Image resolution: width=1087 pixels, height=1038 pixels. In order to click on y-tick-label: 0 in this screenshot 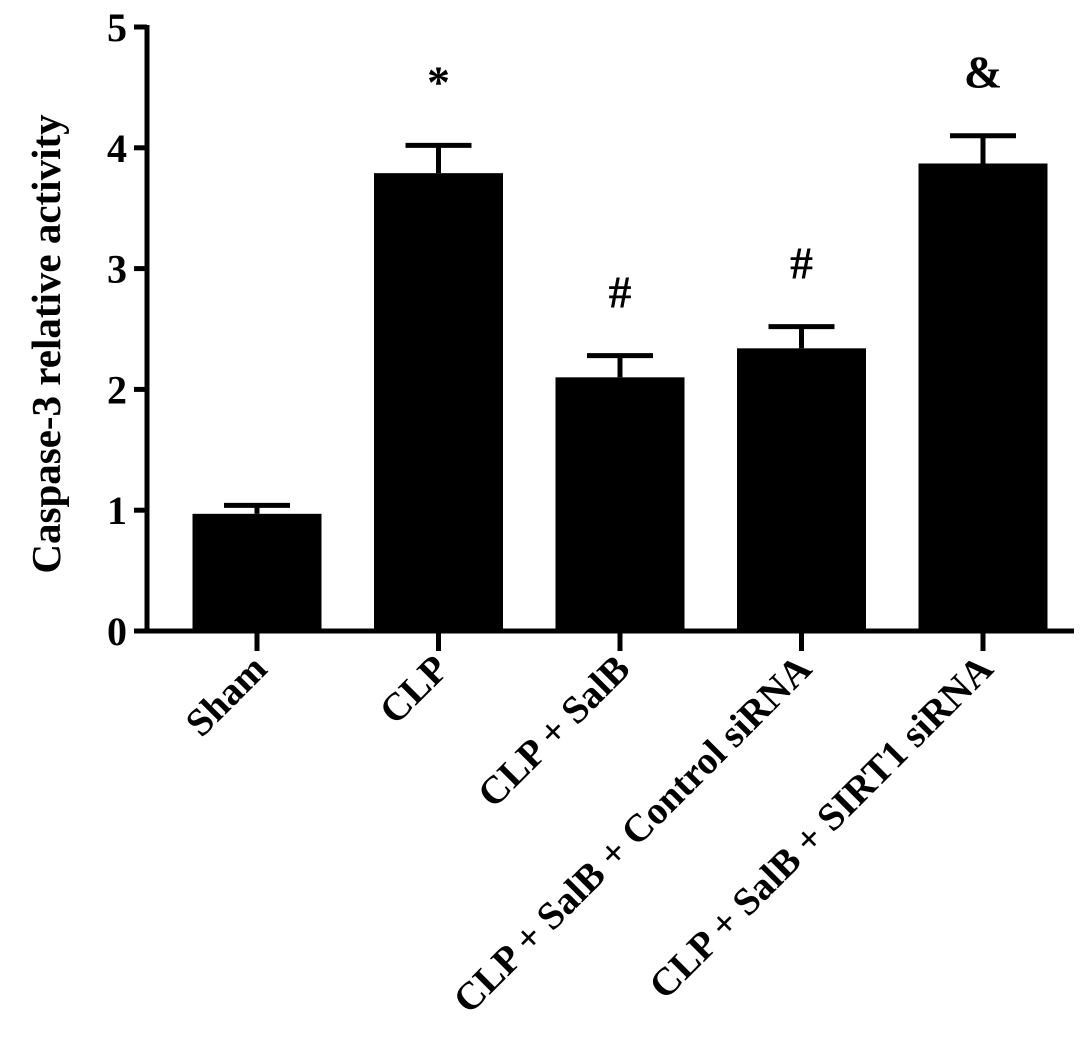, I will do `click(117, 631)`.